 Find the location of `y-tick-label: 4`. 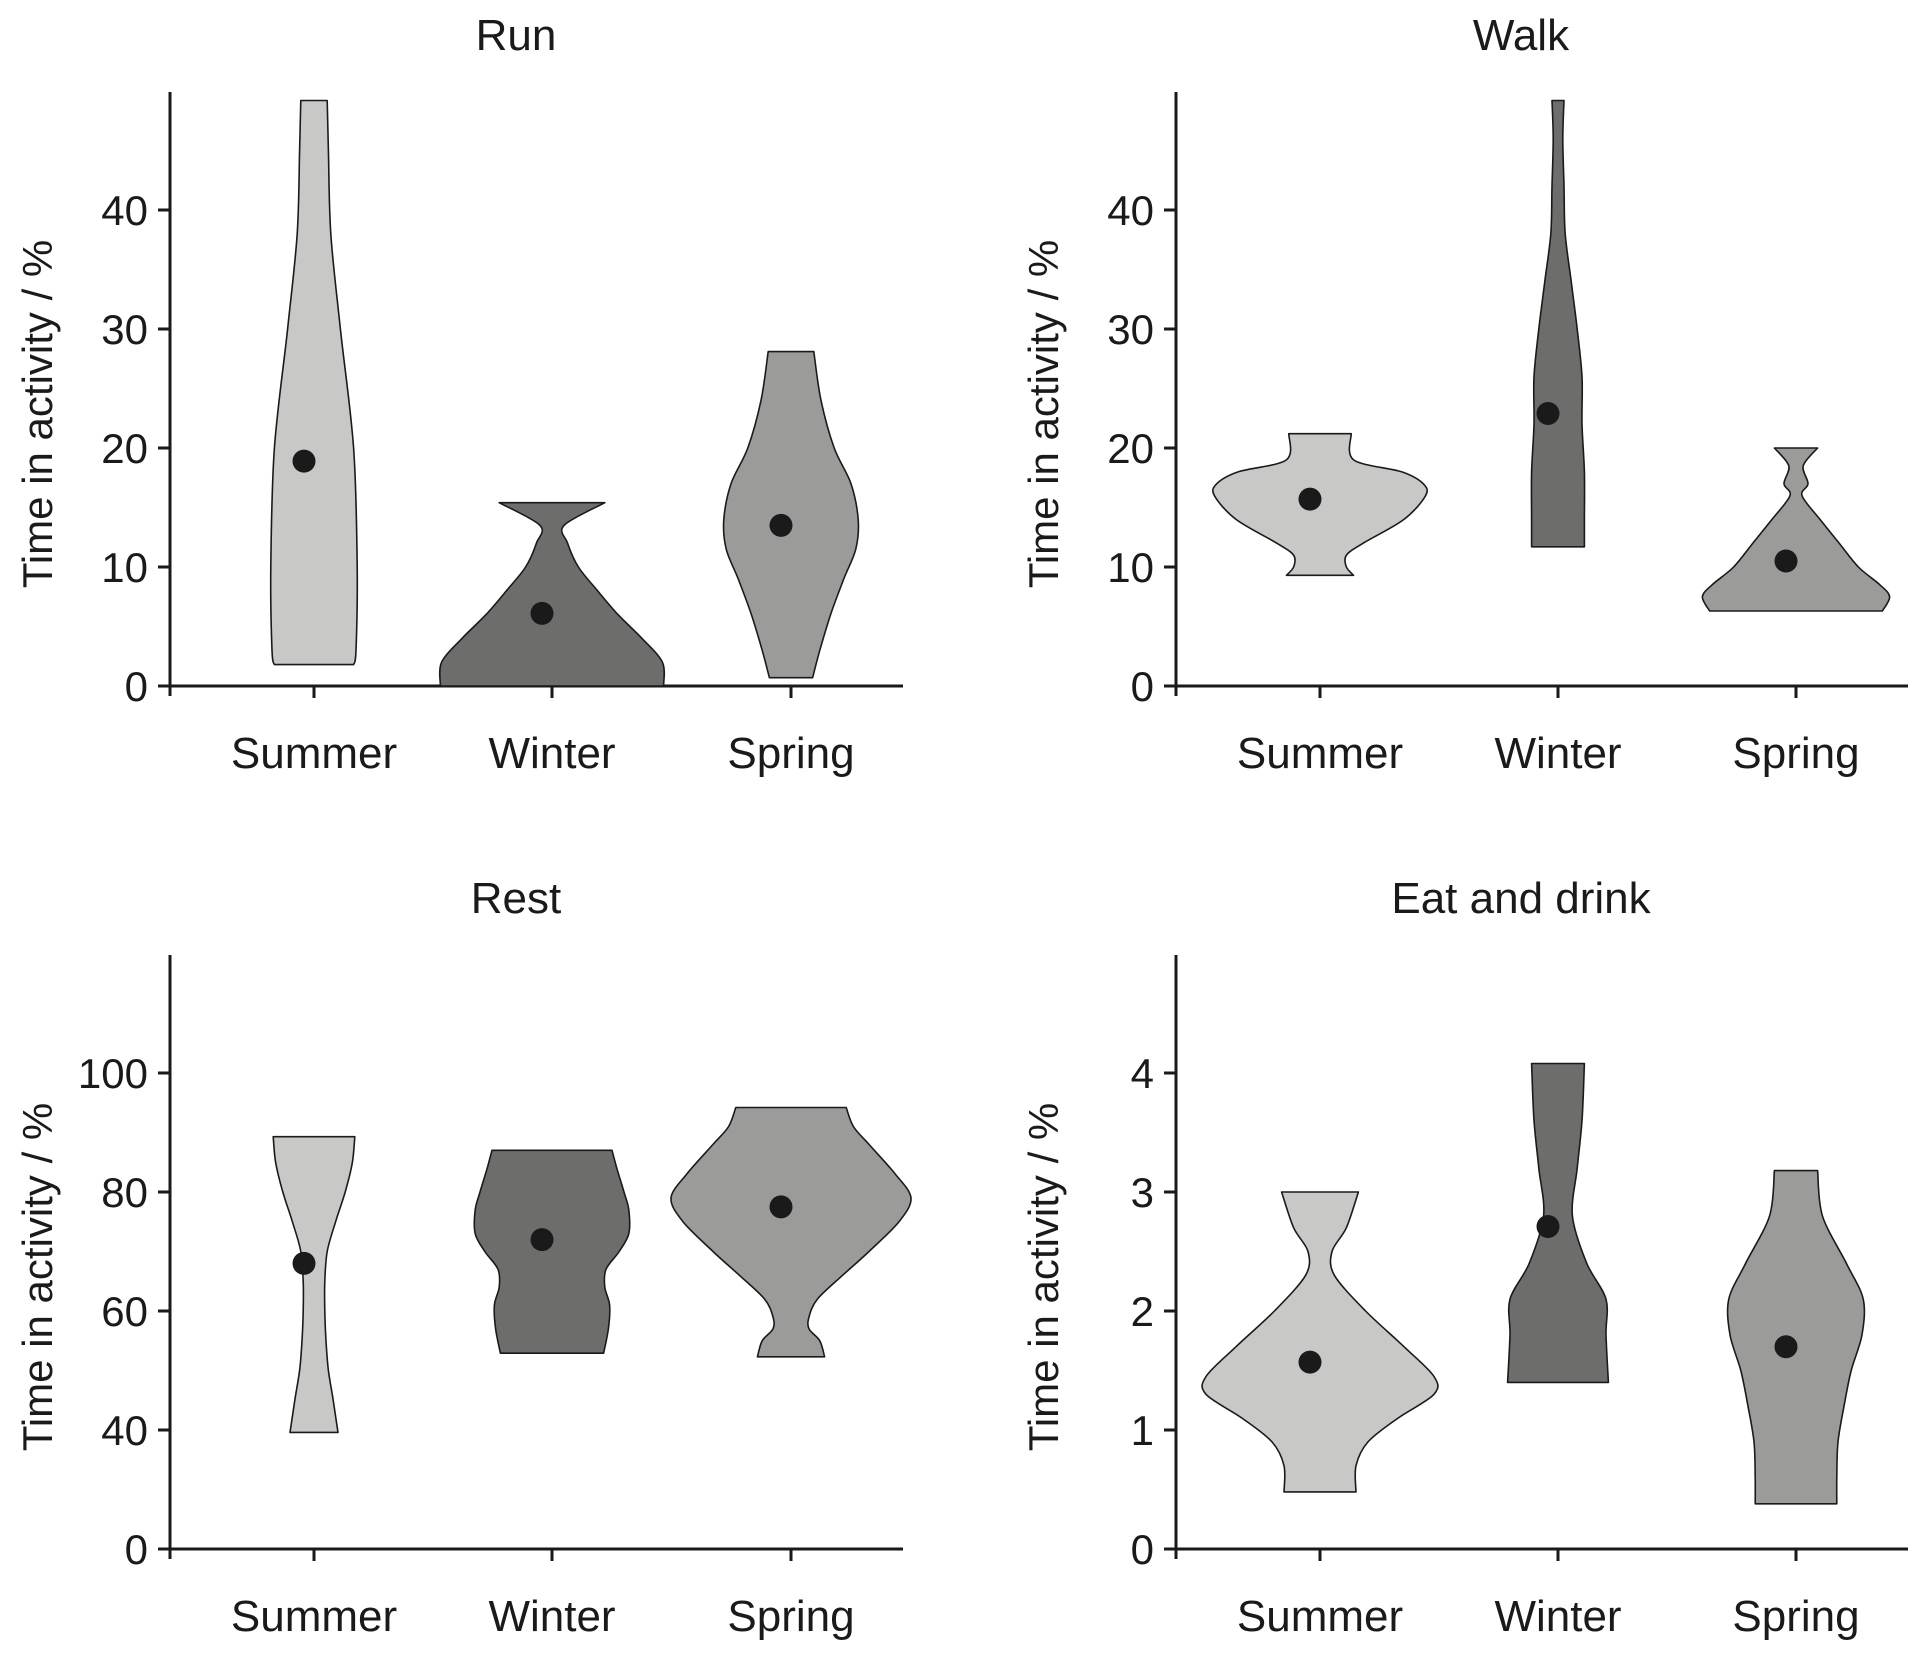

y-tick-label: 4 is located at coordinates (1142, 1073).